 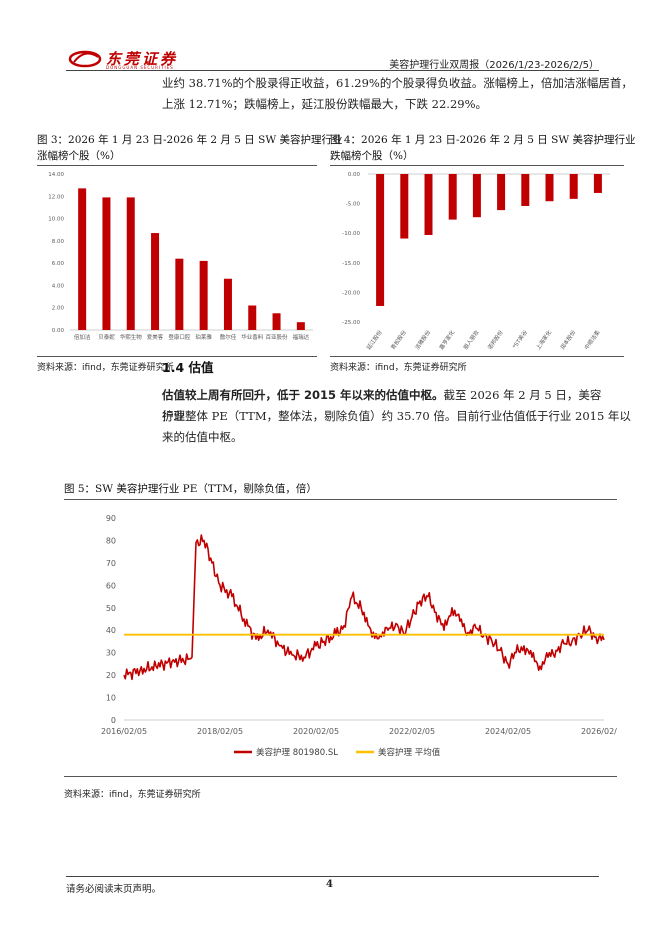 I want to click on x-tick-label: 2026/02/05, so click(x=599, y=731).